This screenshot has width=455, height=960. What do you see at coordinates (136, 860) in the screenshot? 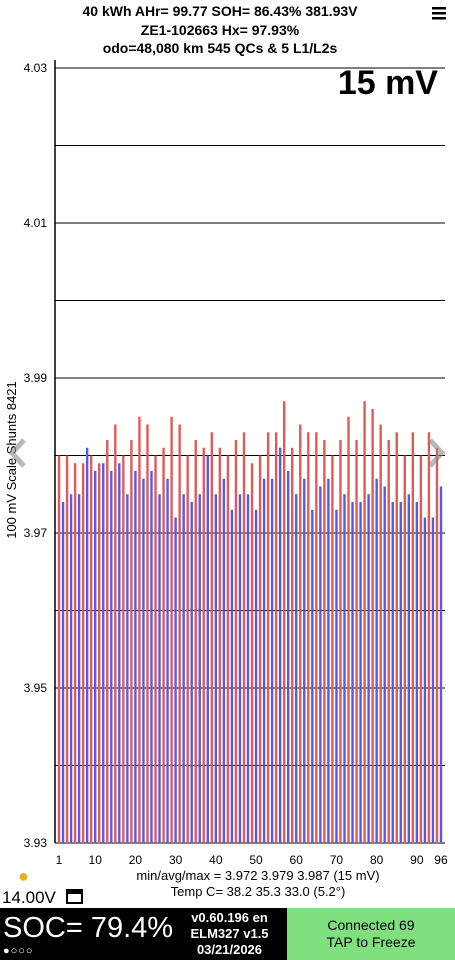
I see `x-tick-label: 20` at bounding box center [136, 860].